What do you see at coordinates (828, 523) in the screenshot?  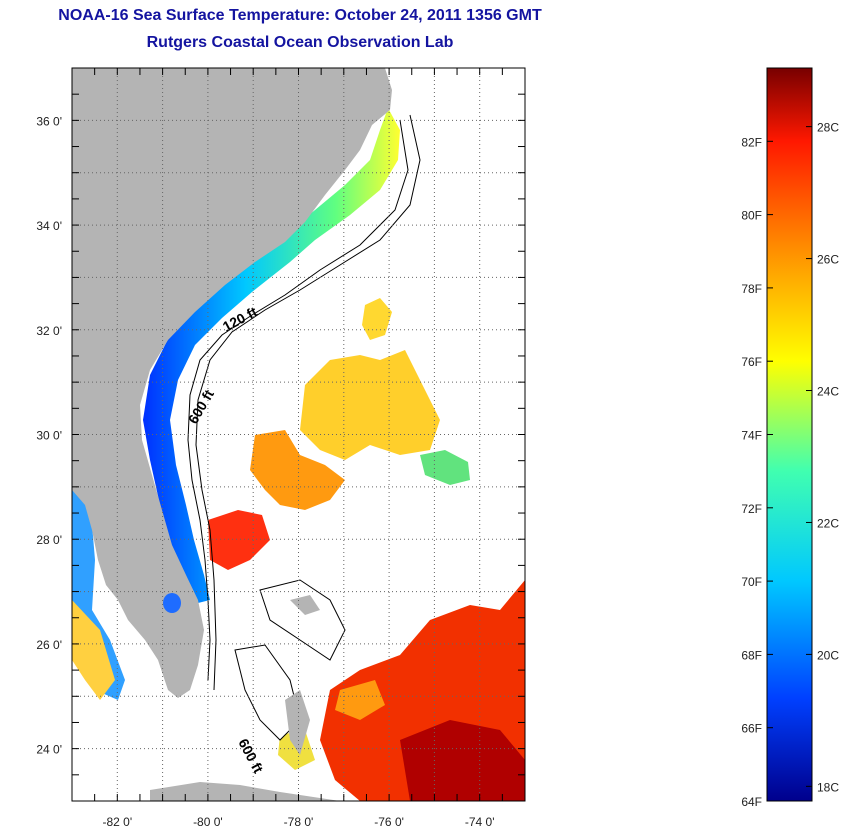 I see `colorbar-label-c: 22C` at bounding box center [828, 523].